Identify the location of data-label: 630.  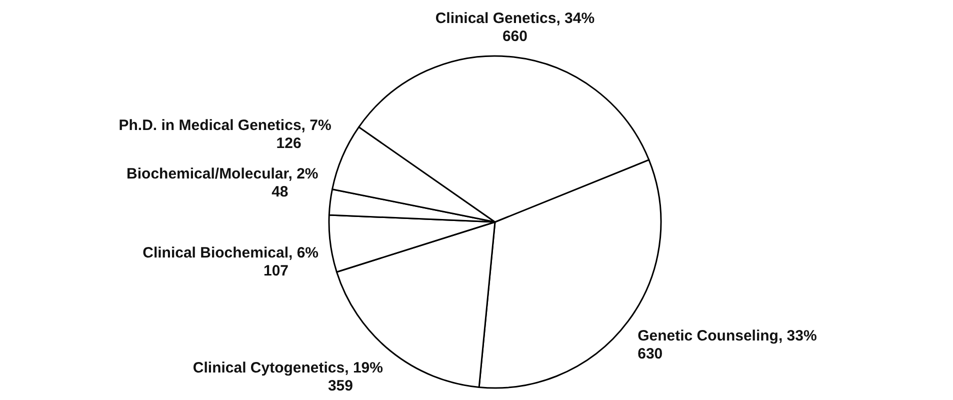
(650, 354).